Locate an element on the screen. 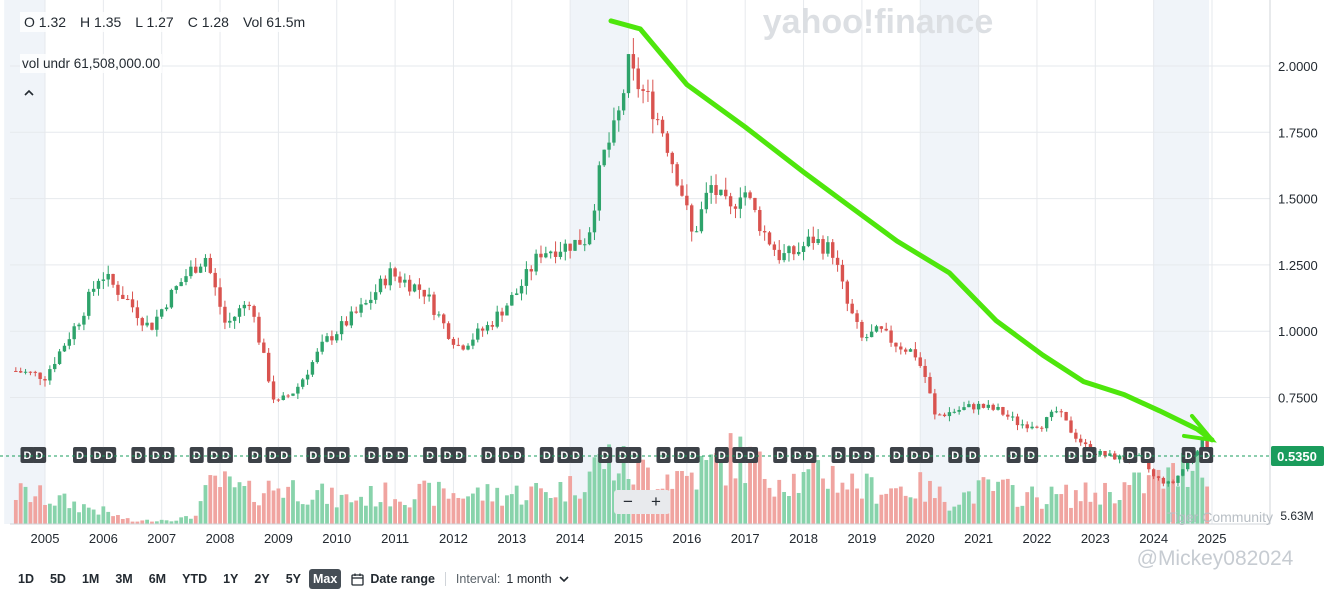 The width and height of the screenshot is (1327, 594). price-tick-label: 1.0000 is located at coordinates (1298, 331).